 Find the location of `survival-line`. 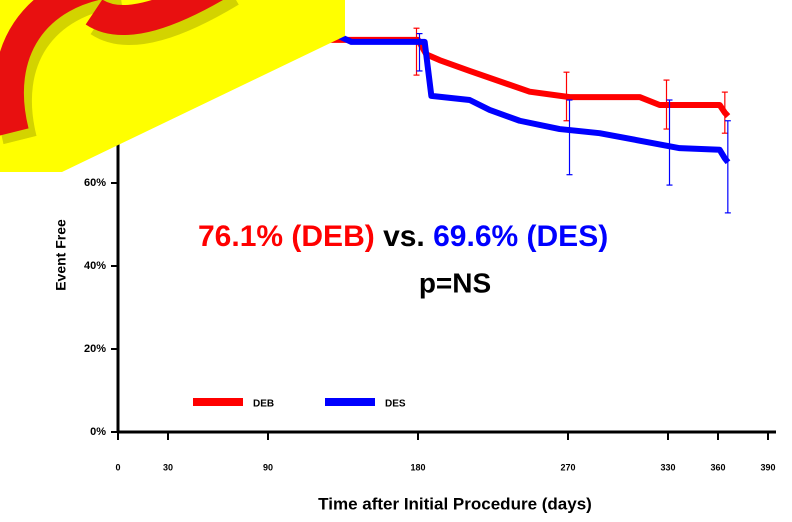

survival-line is located at coordinates (524, 98).